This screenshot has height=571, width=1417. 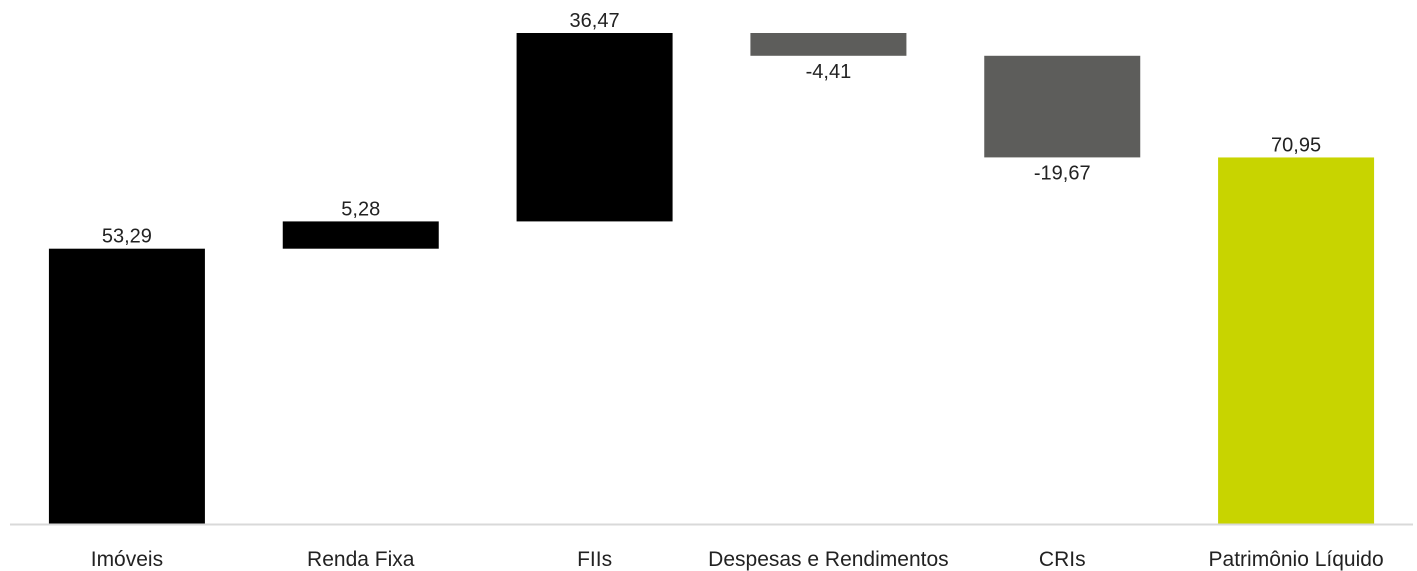 What do you see at coordinates (1062, 559) in the screenshot?
I see `category-label-4: CRIs` at bounding box center [1062, 559].